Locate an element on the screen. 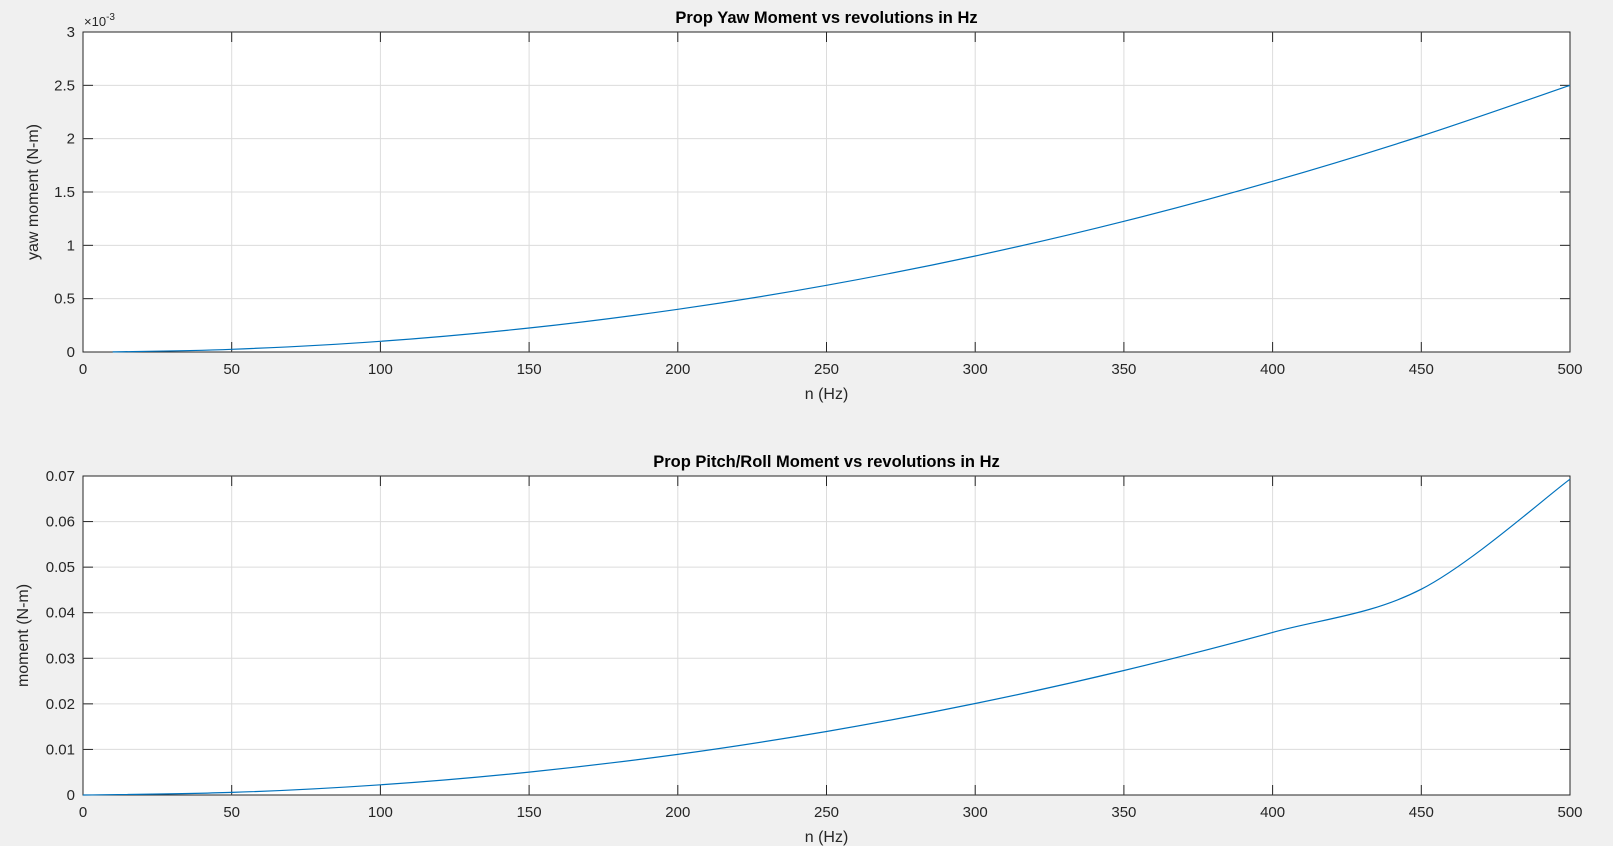  yaw-x-tick-label: 350 is located at coordinates (1123, 369).